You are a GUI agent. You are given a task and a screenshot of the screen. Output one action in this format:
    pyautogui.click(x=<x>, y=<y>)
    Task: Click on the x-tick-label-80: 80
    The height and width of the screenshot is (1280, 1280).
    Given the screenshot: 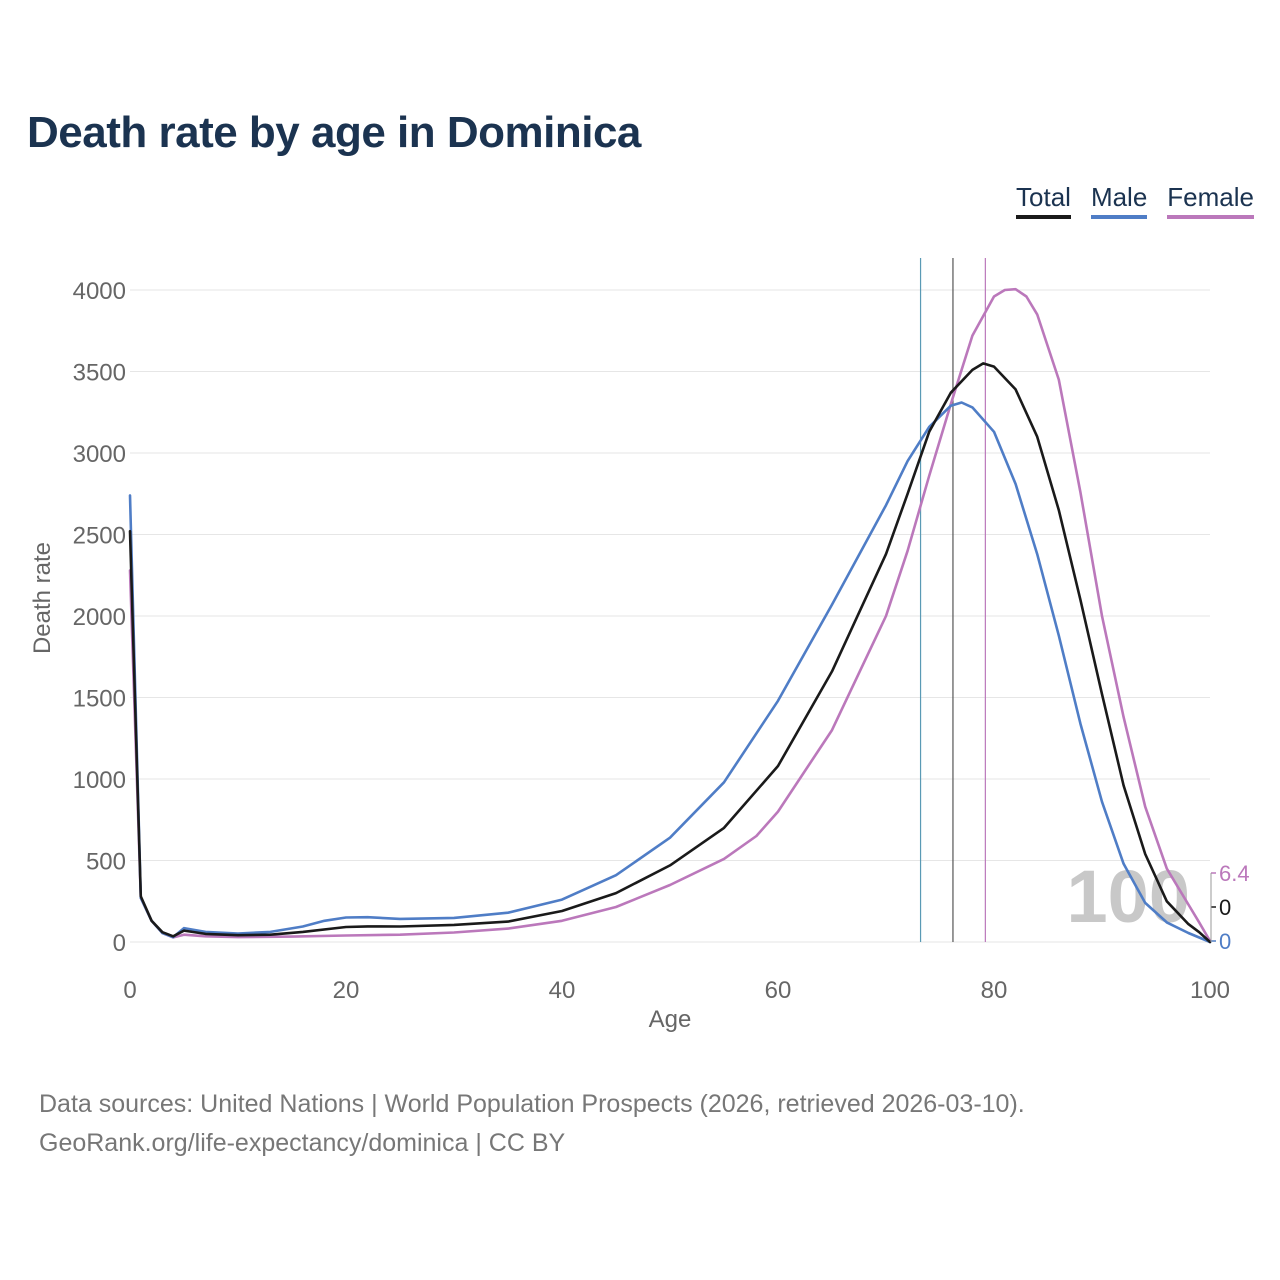 What is the action you would take?
    pyautogui.click(x=994, y=990)
    